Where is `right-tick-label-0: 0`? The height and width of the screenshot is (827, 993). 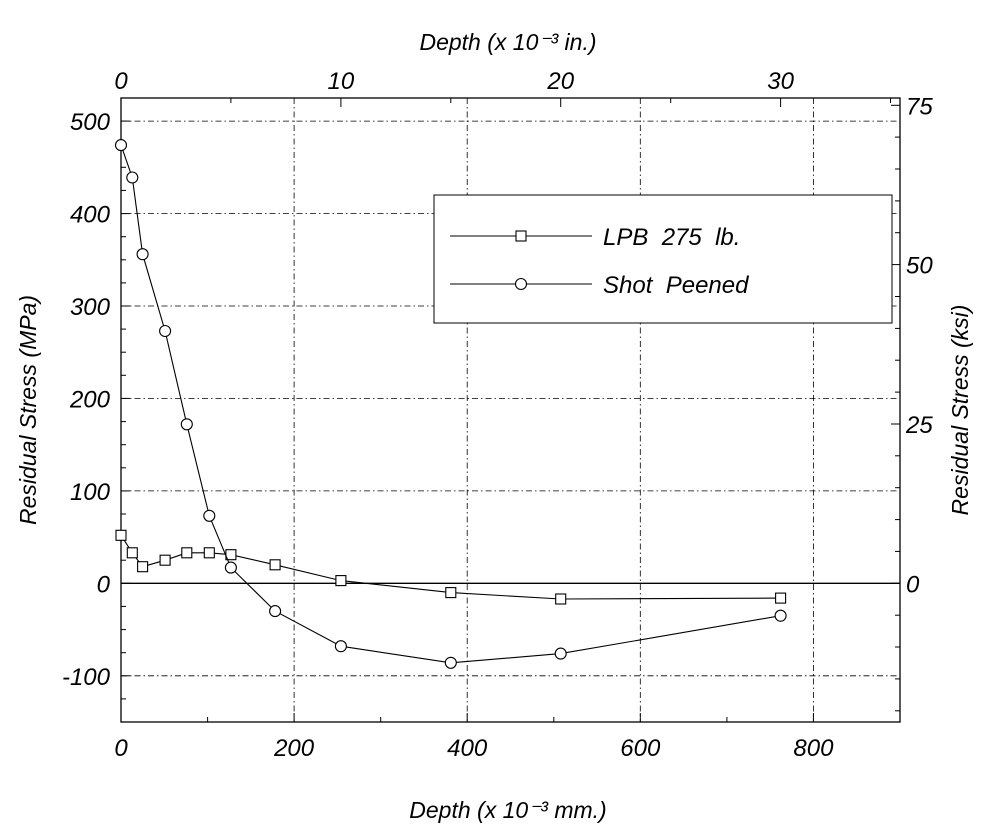
right-tick-label-0: 0 is located at coordinates (913, 584).